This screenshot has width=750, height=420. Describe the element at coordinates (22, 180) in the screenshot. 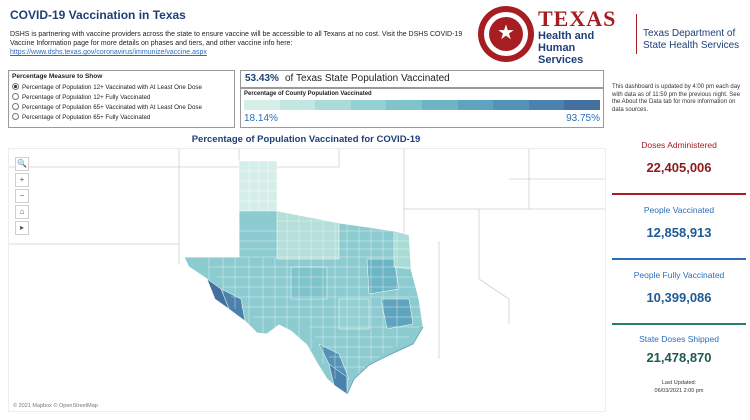

I see `zoom-in-button: +` at that location.